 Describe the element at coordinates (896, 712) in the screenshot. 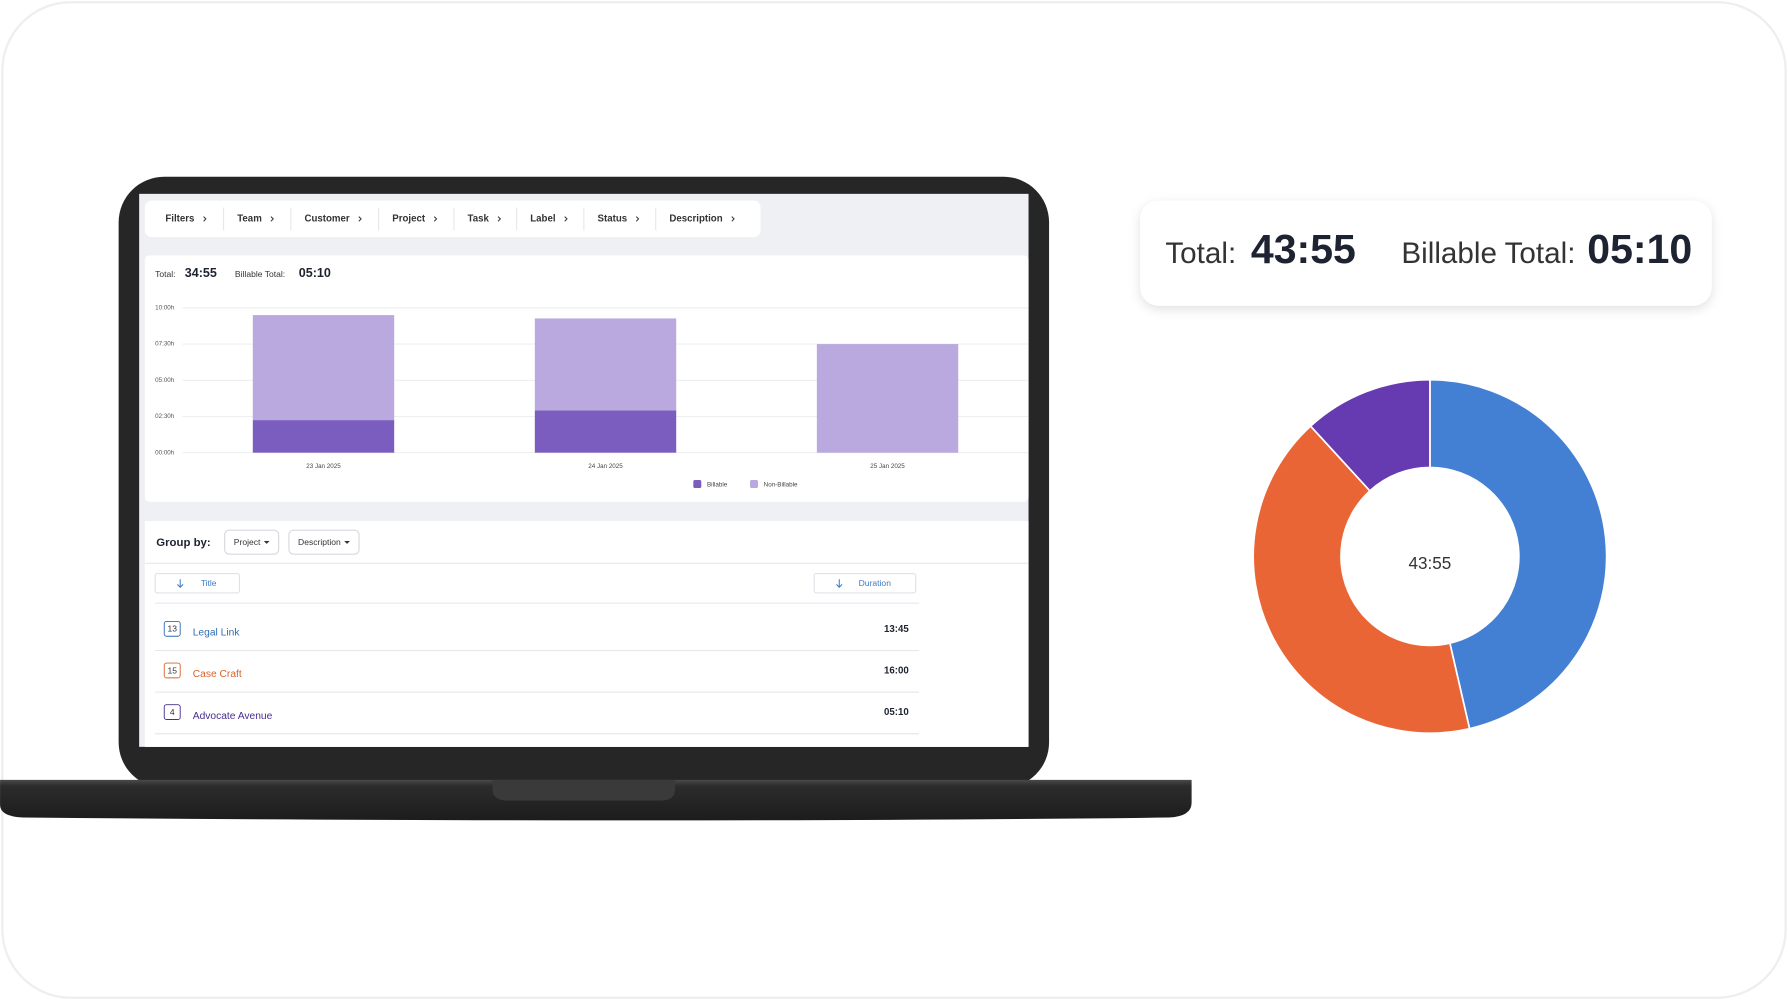

I see `row-duration: 05:10` at that location.